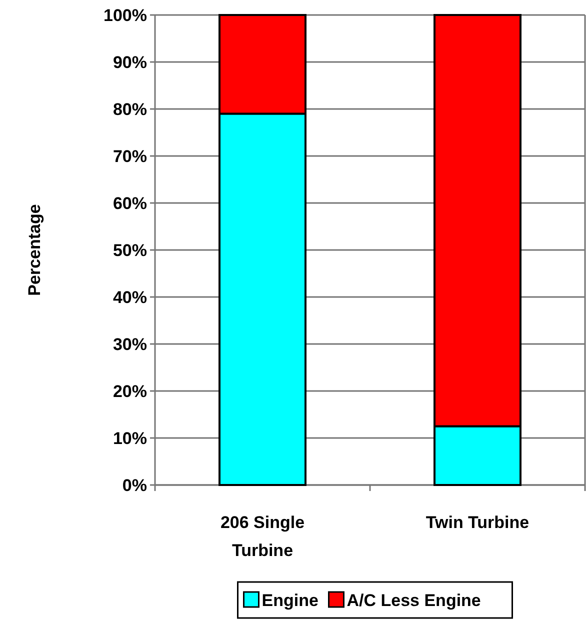 The image size is (586, 633). I want to click on y-tick-label: 30%, so click(129, 344).